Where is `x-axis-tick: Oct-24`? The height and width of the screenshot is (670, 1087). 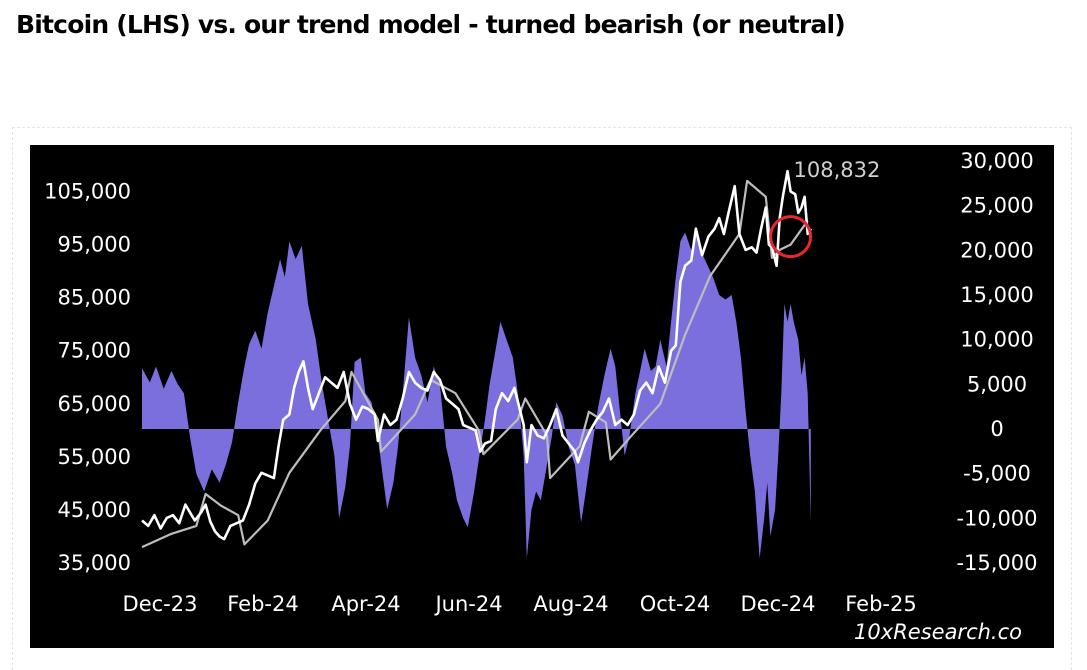
x-axis-tick: Oct-24 is located at coordinates (675, 604).